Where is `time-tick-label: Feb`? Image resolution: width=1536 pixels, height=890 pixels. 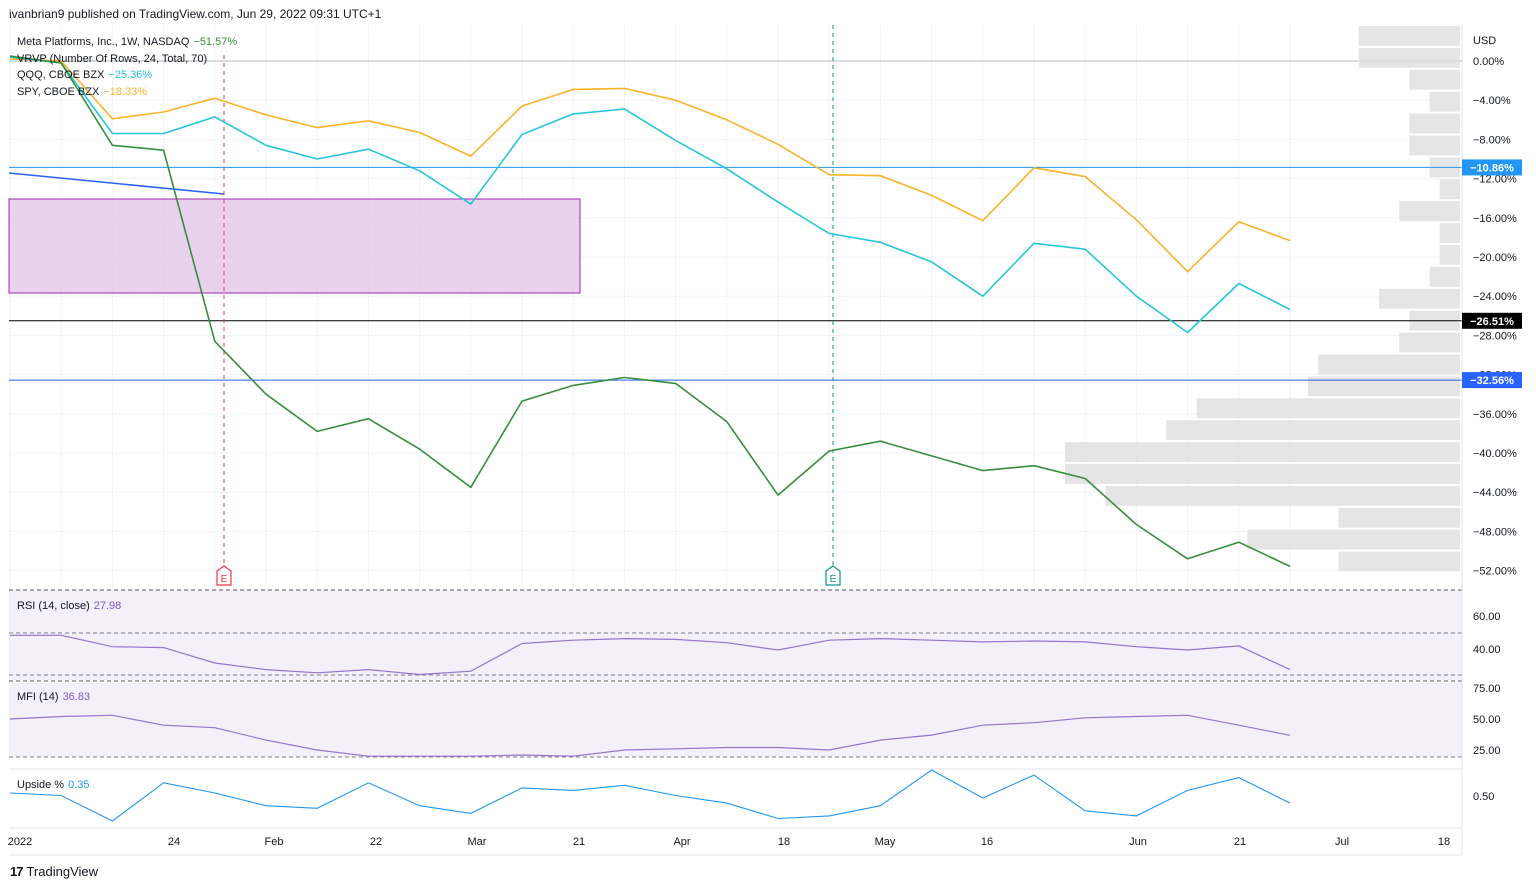 time-tick-label: Feb is located at coordinates (274, 842).